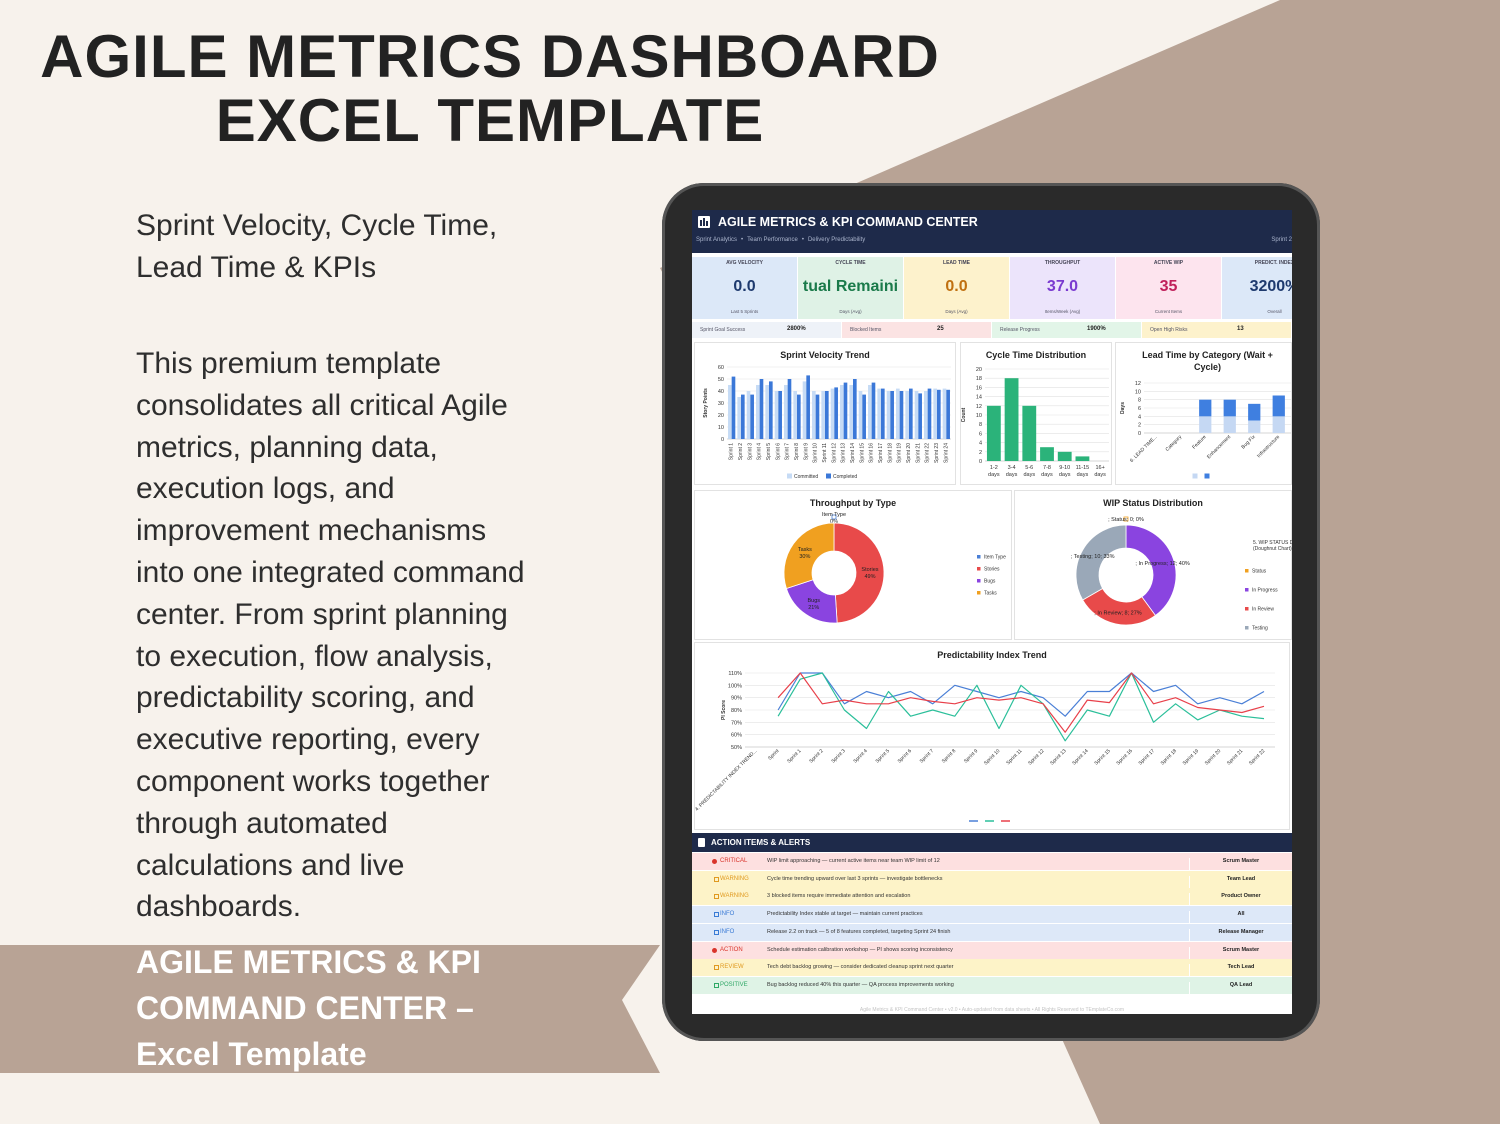 This screenshot has height=1124, width=1500. What do you see at coordinates (1011, 471) in the screenshot?
I see `x-tick-label: 3-4 days` at bounding box center [1011, 471].